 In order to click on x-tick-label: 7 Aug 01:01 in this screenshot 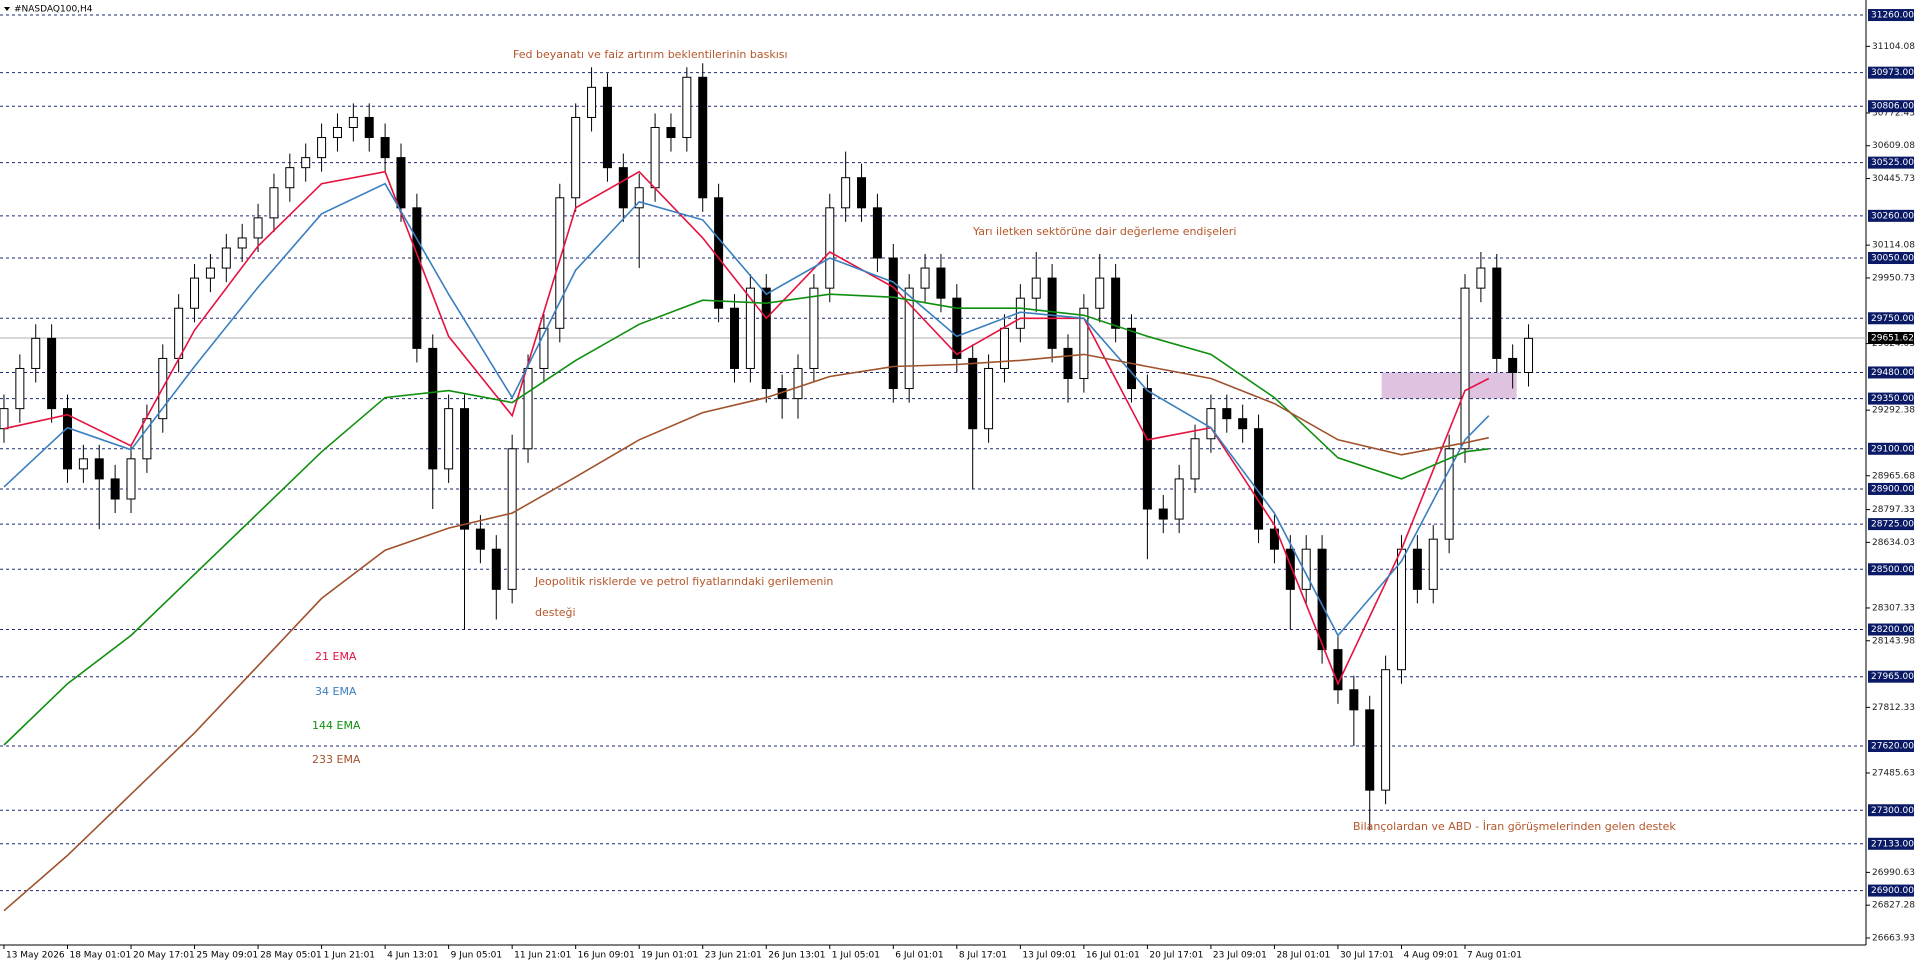, I will do `click(1494, 956)`.